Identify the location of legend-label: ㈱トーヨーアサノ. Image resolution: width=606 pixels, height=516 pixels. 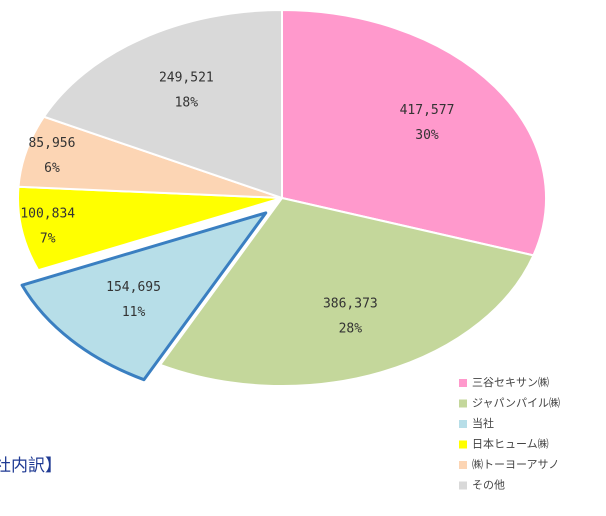
(515, 464).